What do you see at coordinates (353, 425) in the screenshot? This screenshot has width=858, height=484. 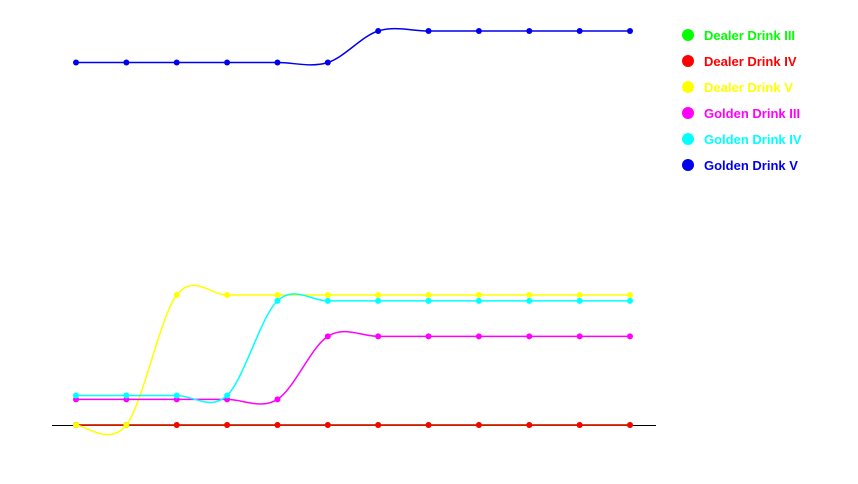 I see `series-dealer-drink-iv` at bounding box center [353, 425].